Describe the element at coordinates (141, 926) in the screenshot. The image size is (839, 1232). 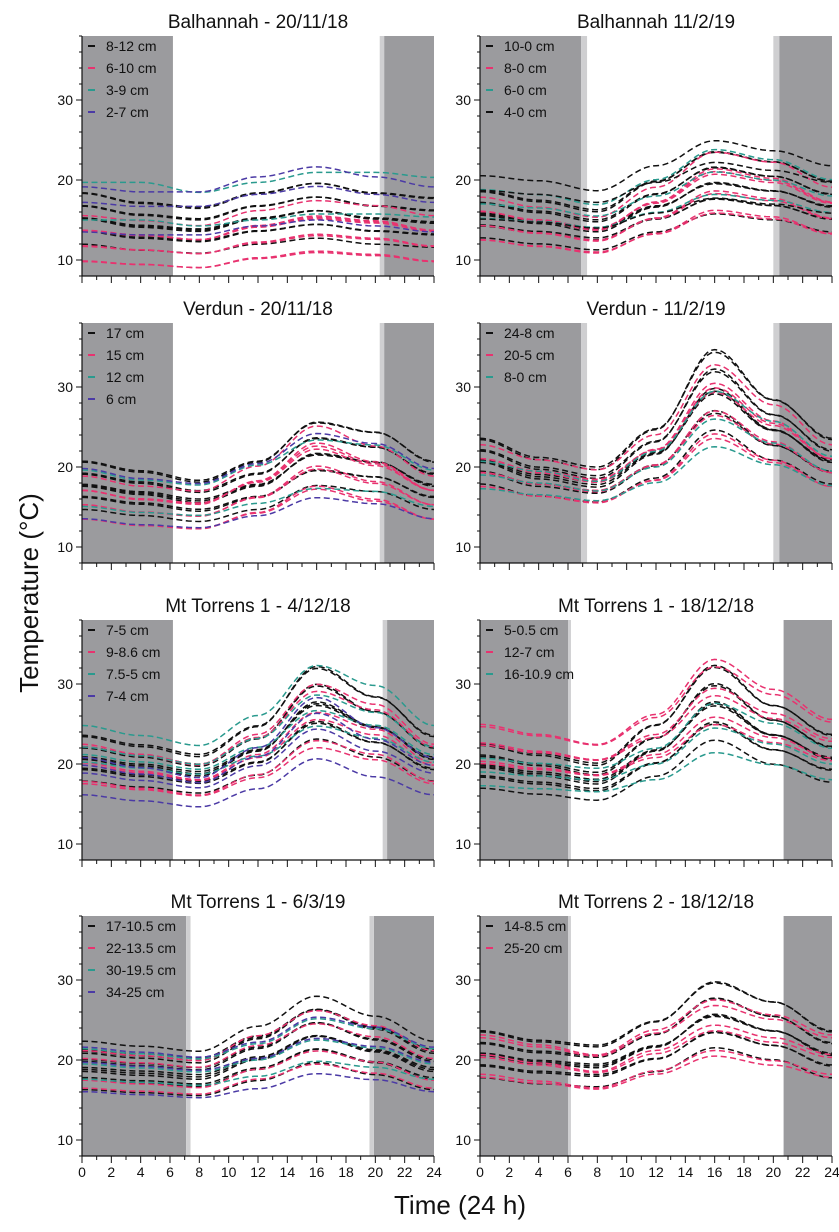
I see `legend-label: 17-10.5 cm` at that location.